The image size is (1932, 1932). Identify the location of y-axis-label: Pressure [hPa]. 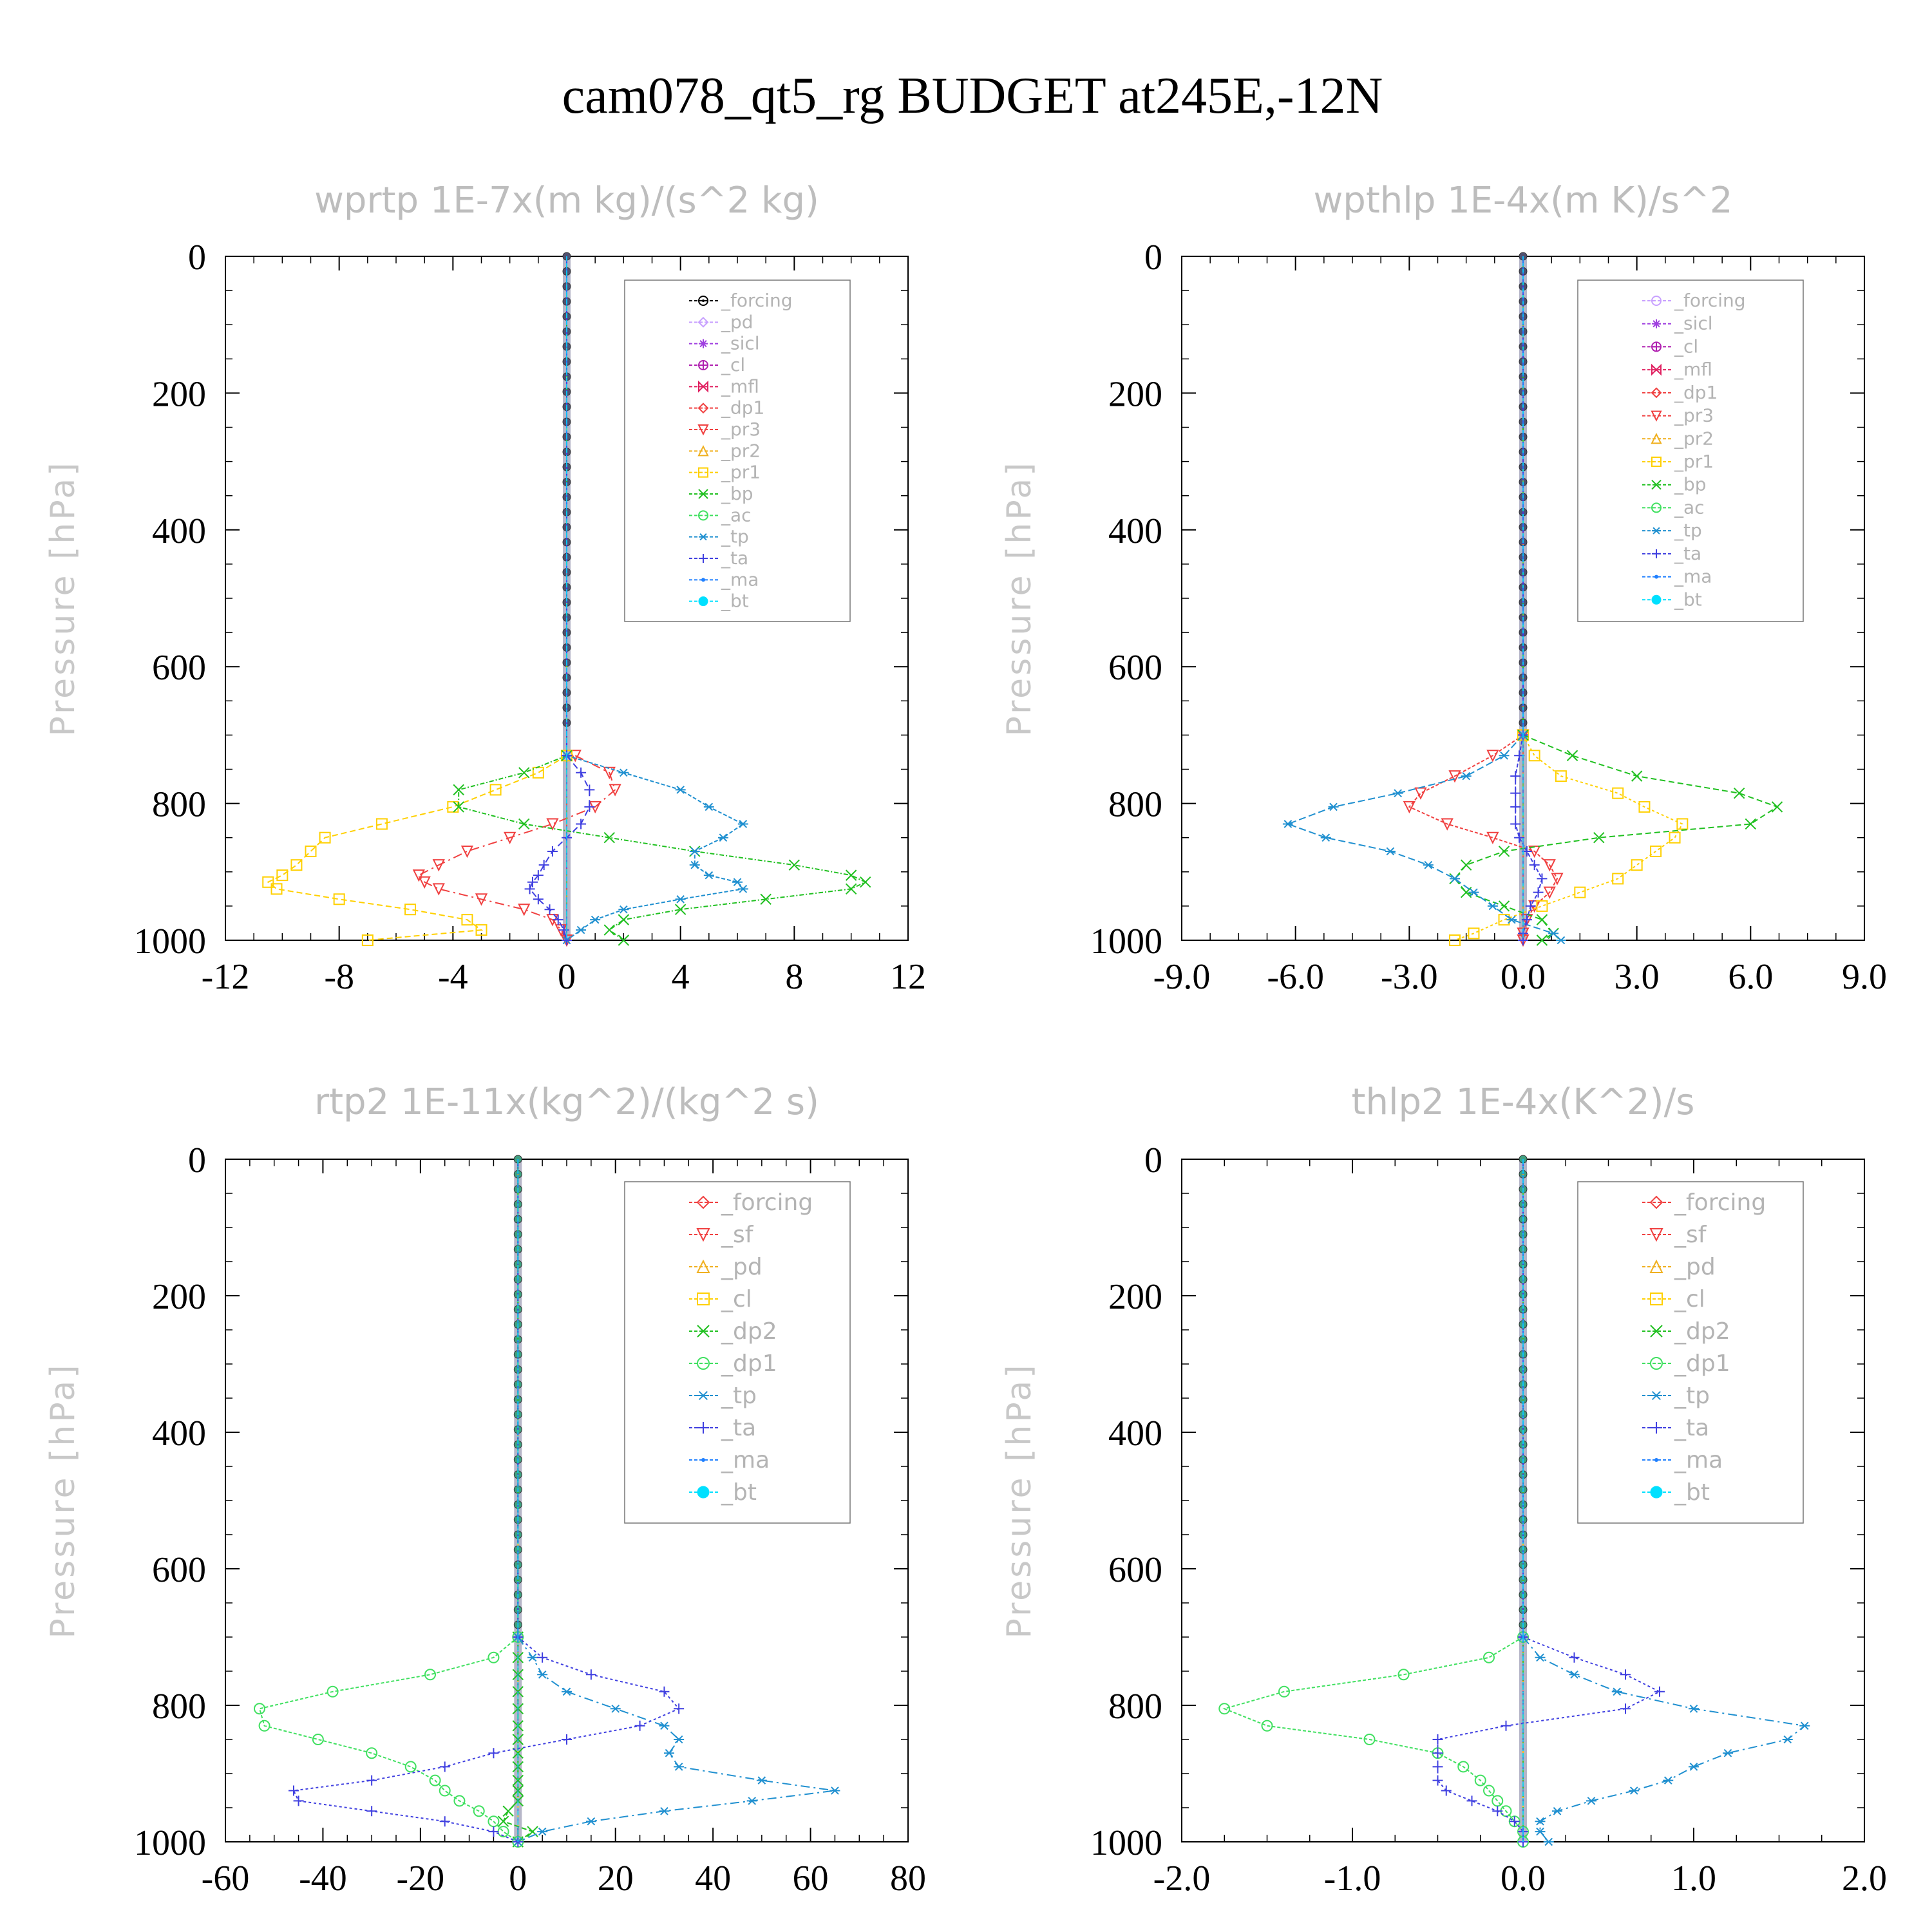
(1019, 598).